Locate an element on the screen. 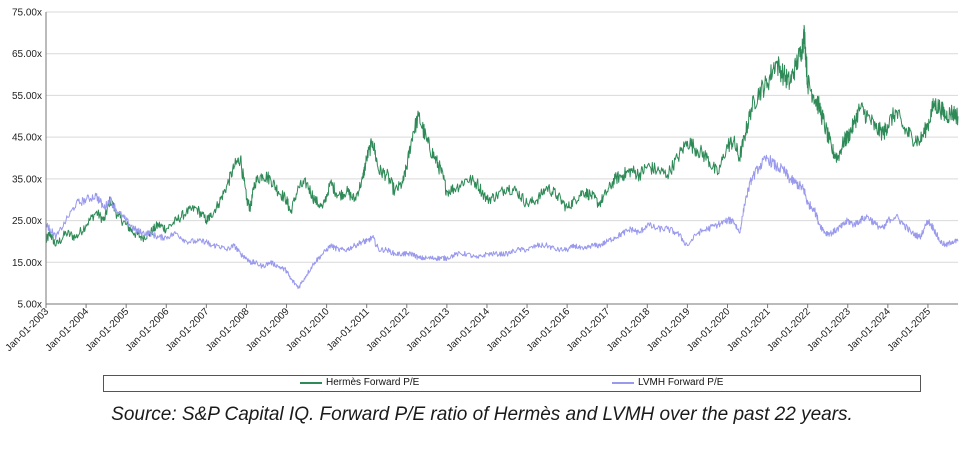 This screenshot has height=454, width=964. y-tick-label: 15.00x is located at coordinates (27, 263).